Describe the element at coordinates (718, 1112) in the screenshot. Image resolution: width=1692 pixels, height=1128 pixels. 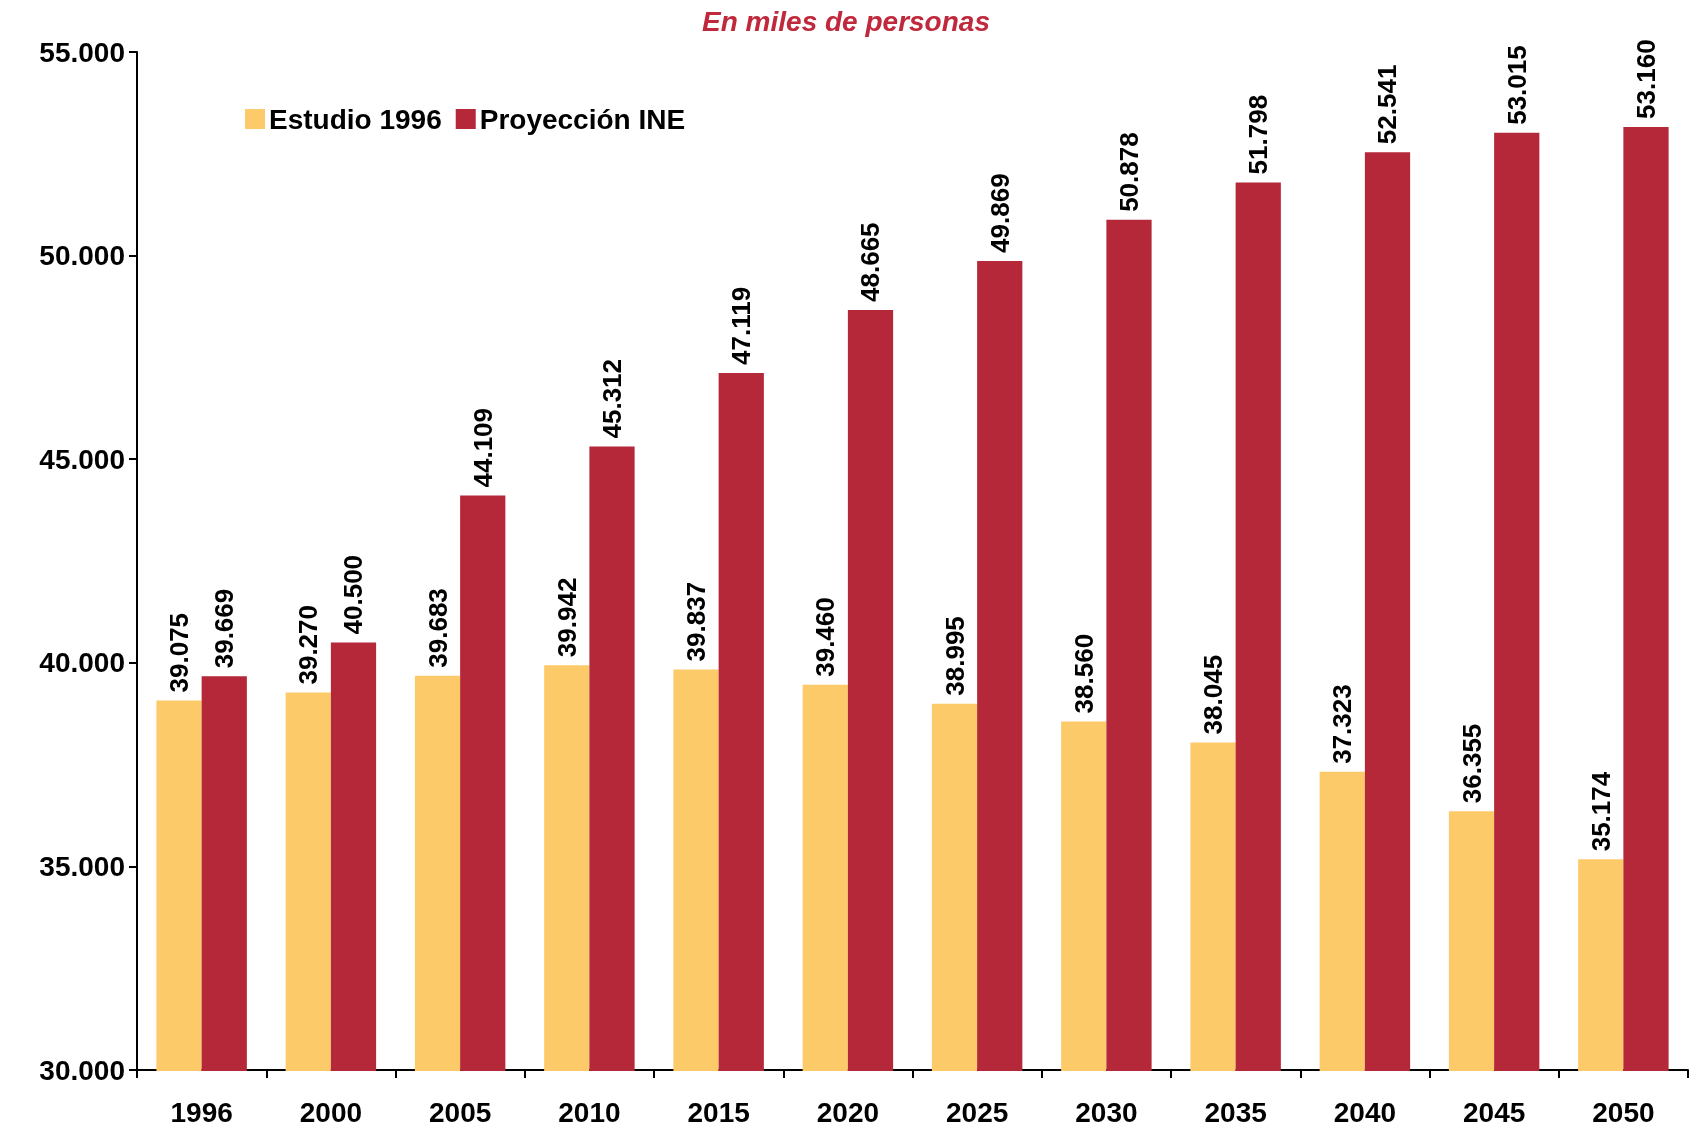
I see `x-tick-label: 2015` at that location.